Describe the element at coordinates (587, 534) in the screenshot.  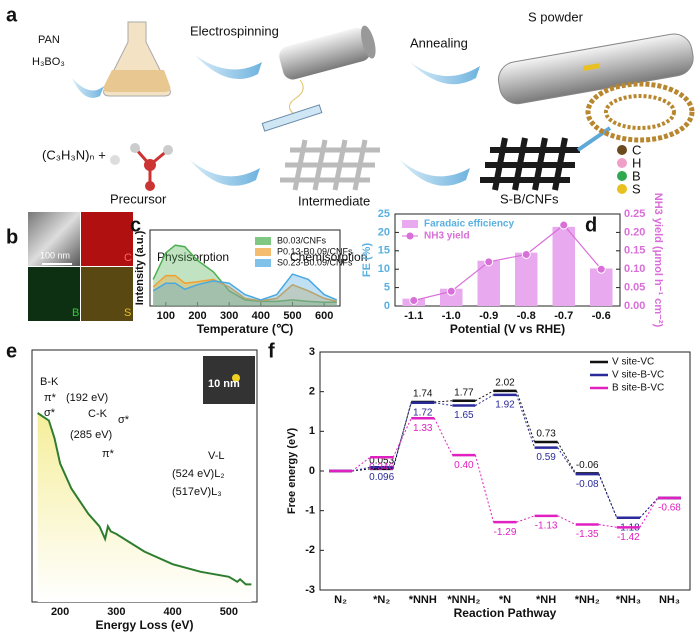
I see `value-label: -1.35` at that location.